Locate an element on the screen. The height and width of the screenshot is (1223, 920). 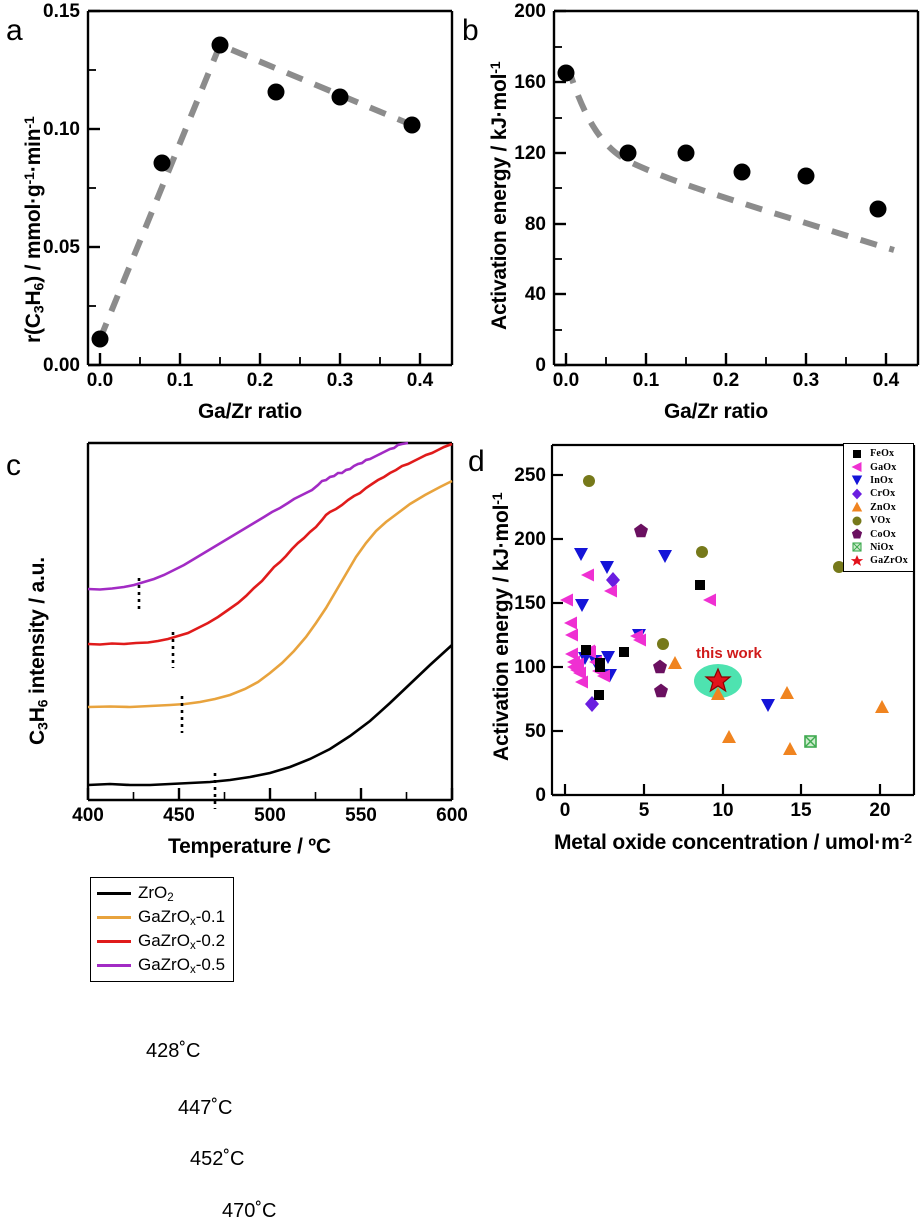
triangle-up-icon is located at coordinates (857, 507).